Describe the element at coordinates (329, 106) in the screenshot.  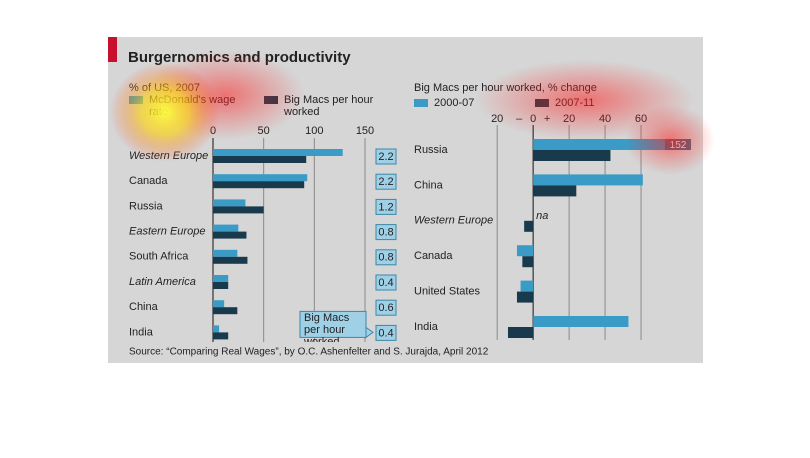
I see `legend-label: Big Macs per hour worked` at that location.